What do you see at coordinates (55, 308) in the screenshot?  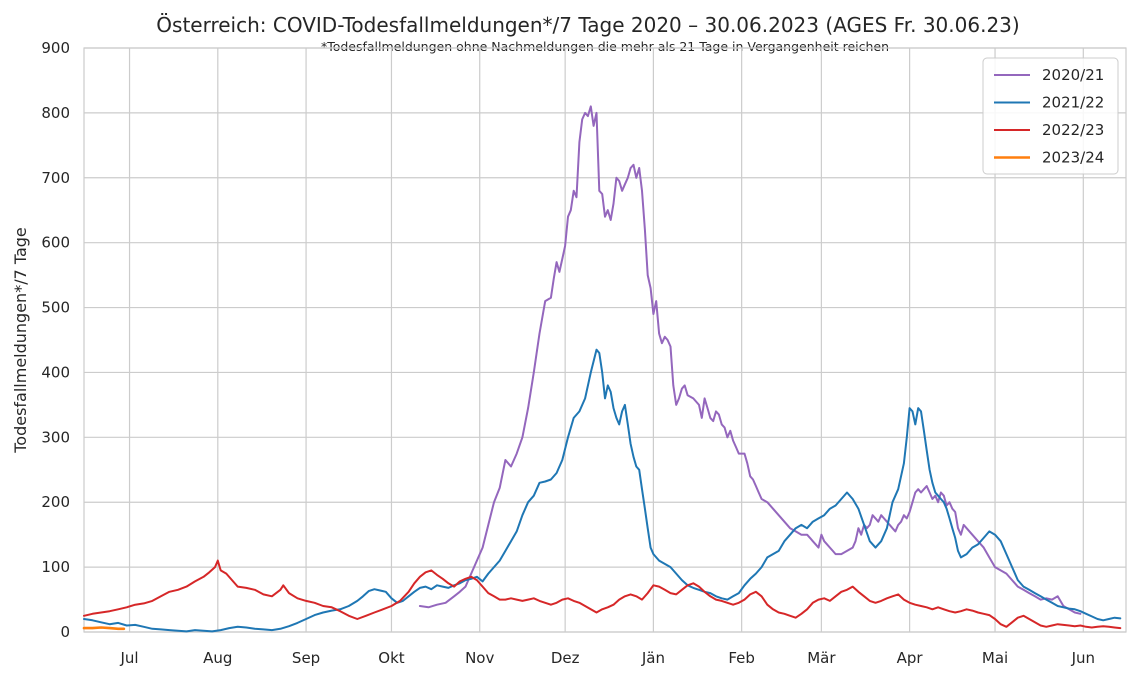 I see `y-tick-label: 500` at bounding box center [55, 308].